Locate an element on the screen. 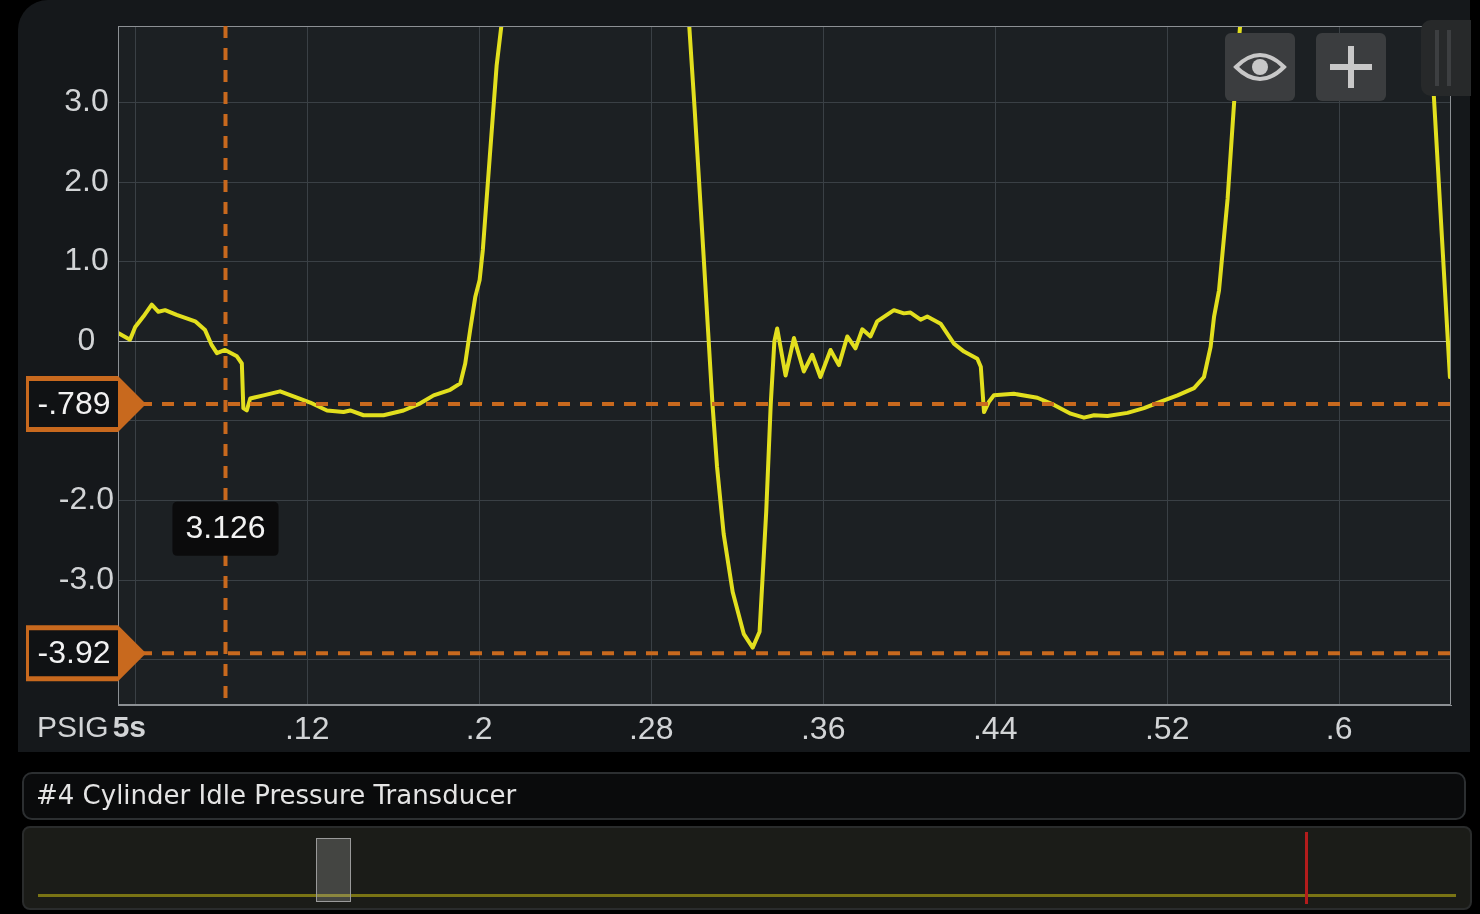 The width and height of the screenshot is (1480, 914). y-tick-label: -3.0 is located at coordinates (86, 577).